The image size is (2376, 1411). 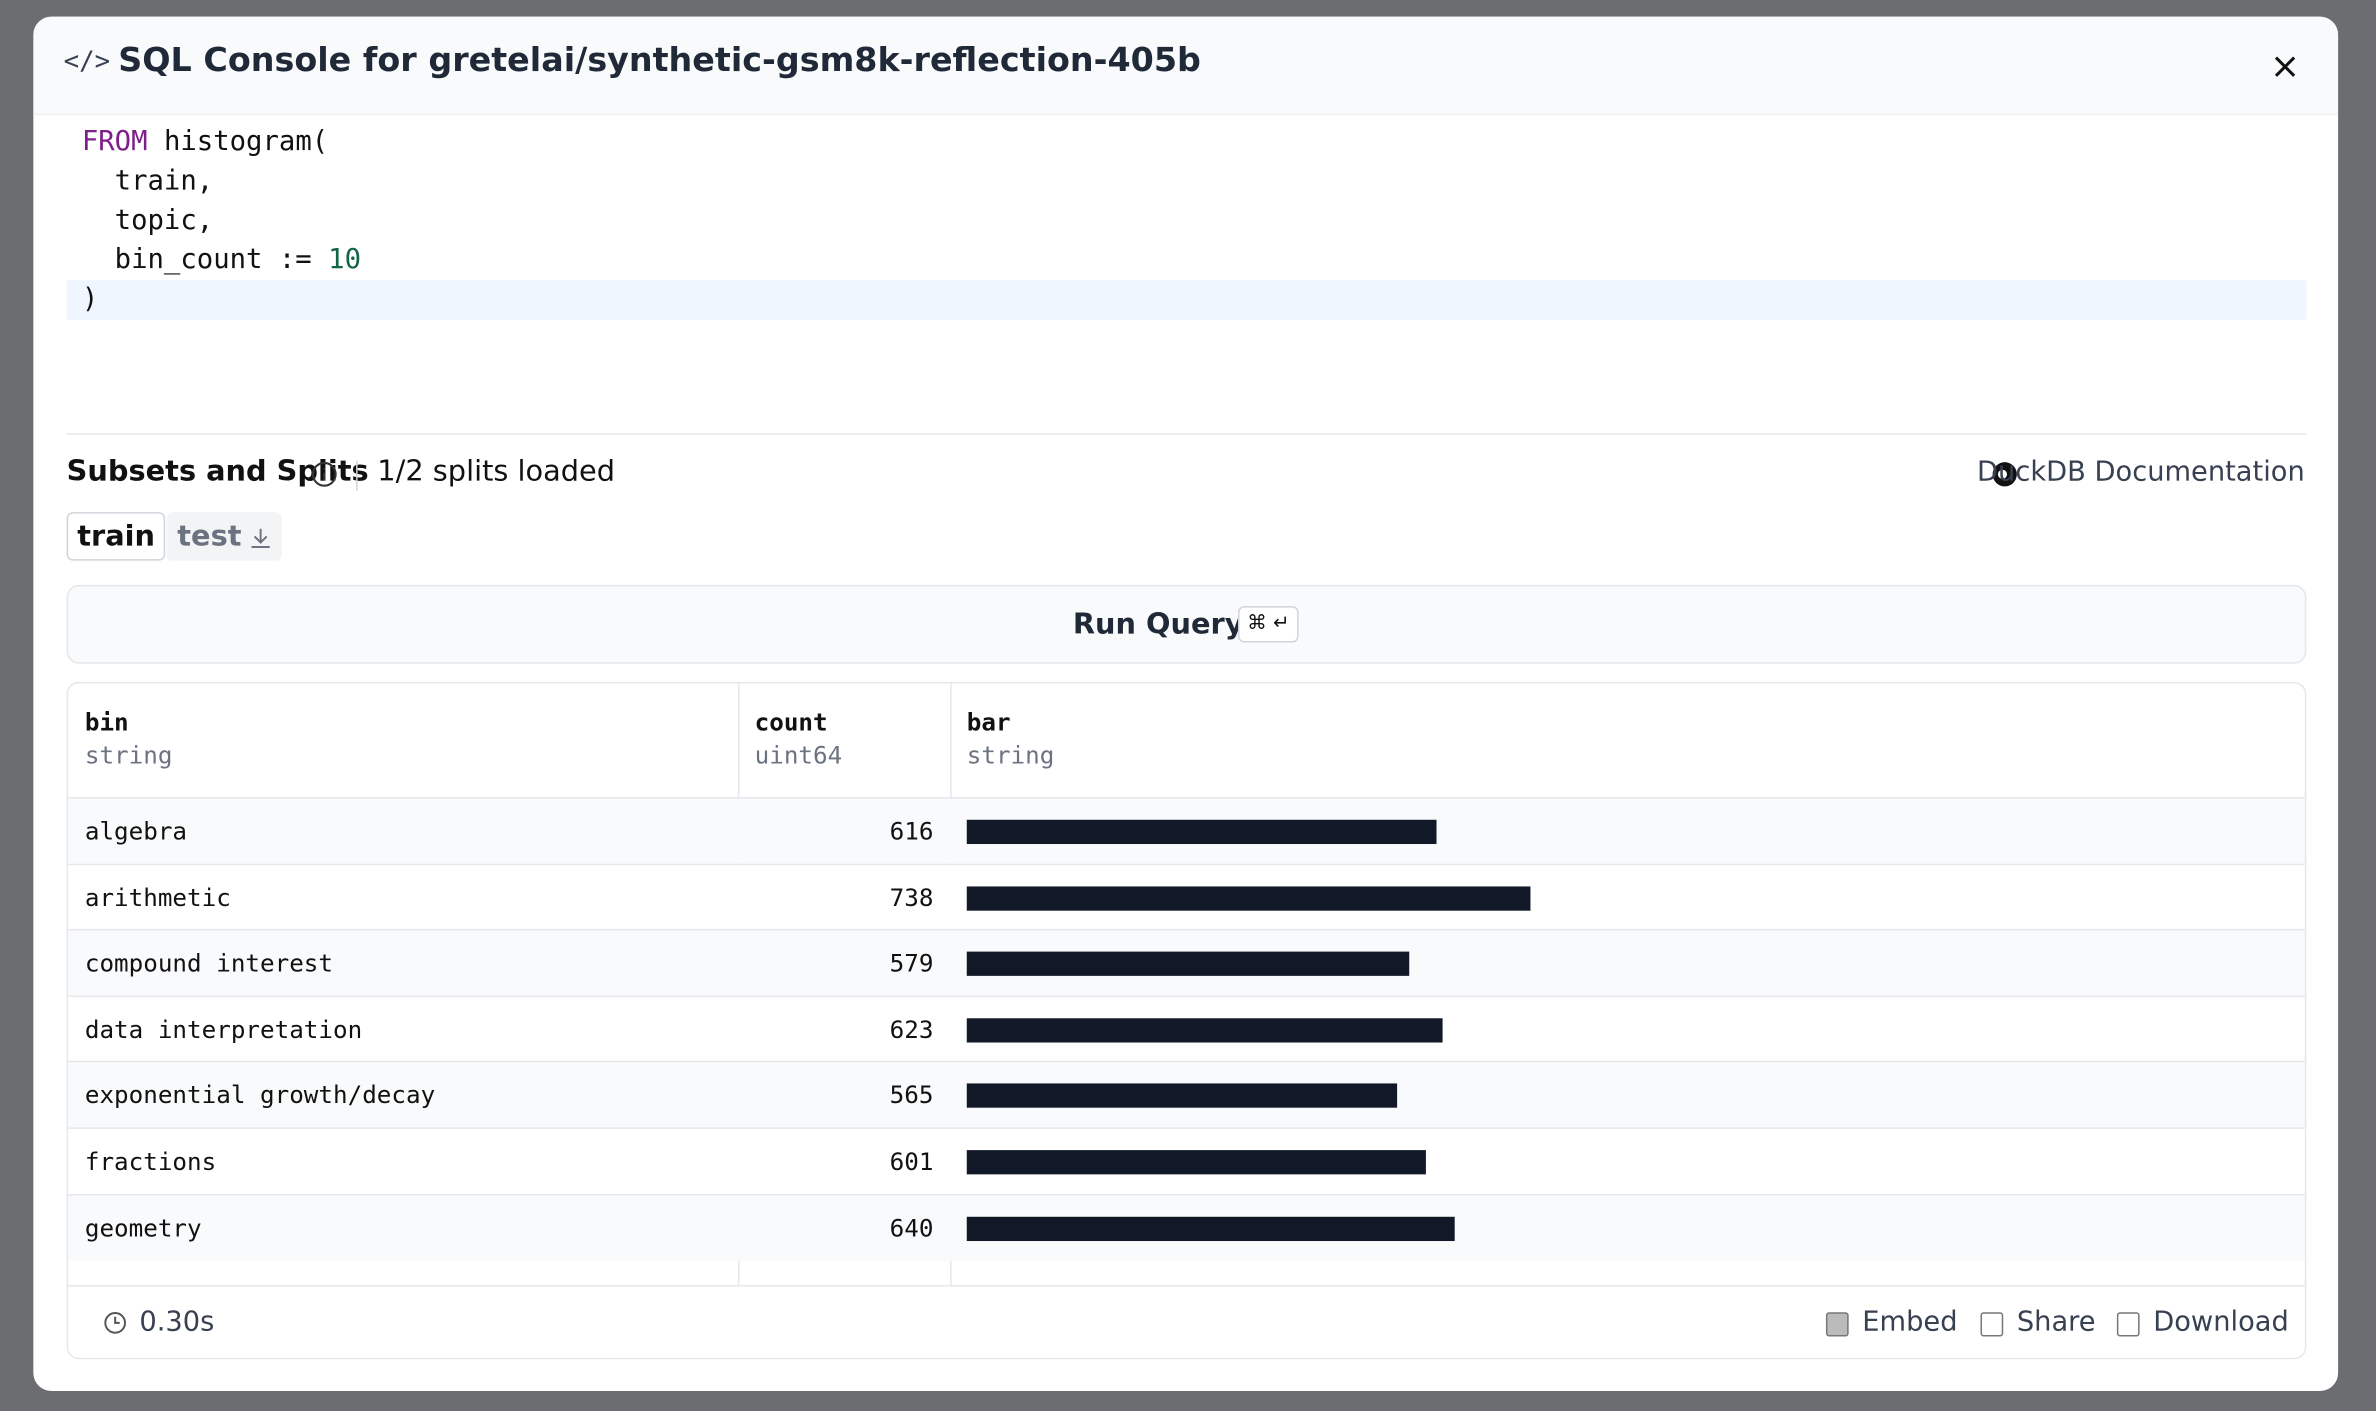 What do you see at coordinates (911, 1095) in the screenshot?
I see `cell-count: 565` at bounding box center [911, 1095].